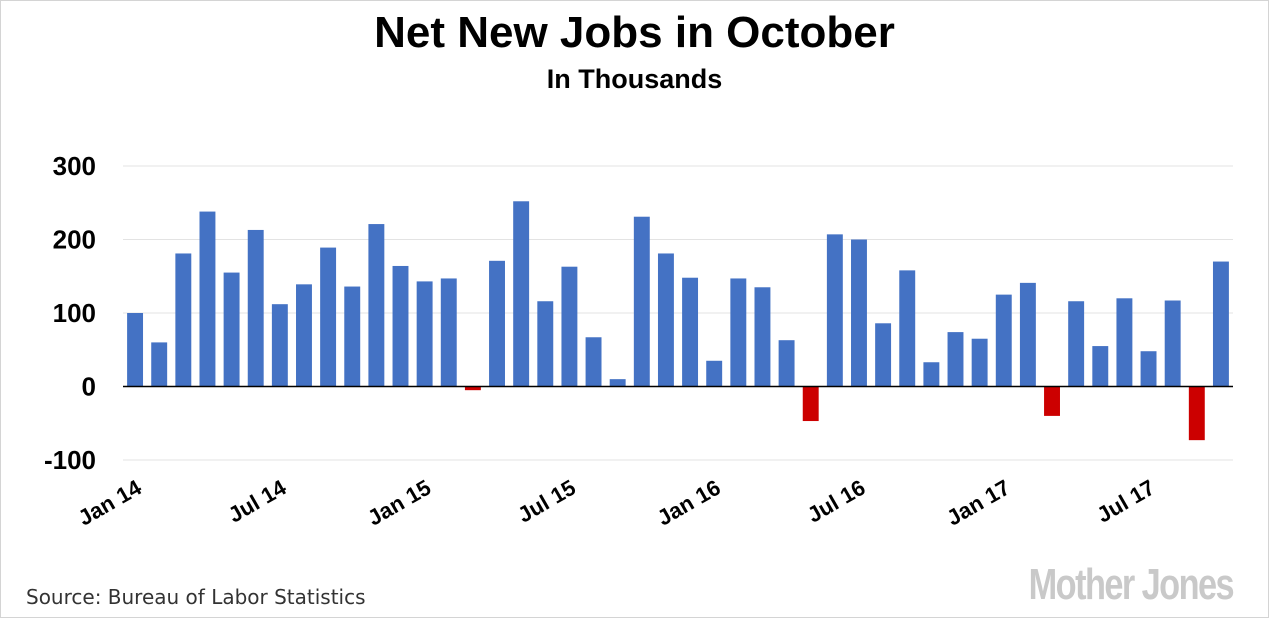  What do you see at coordinates (634, 79) in the screenshot?
I see `chart-subtitle: In Thousands` at bounding box center [634, 79].